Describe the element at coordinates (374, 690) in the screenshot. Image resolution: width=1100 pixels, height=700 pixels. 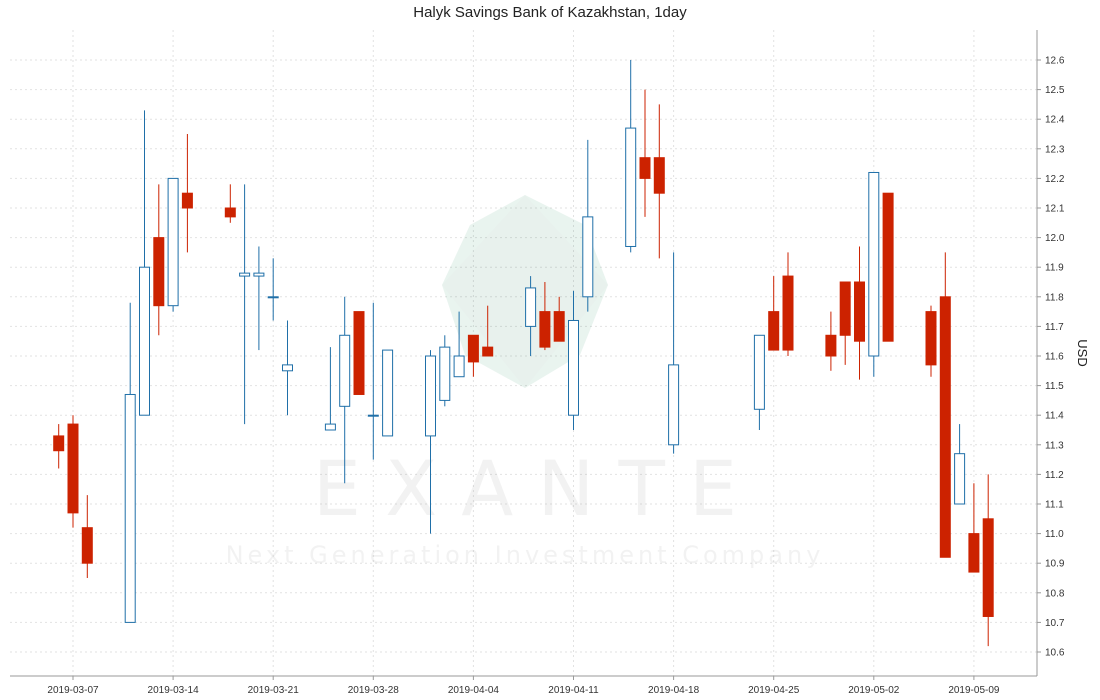
I see `x-tick-label: 2019-03-28` at that location.